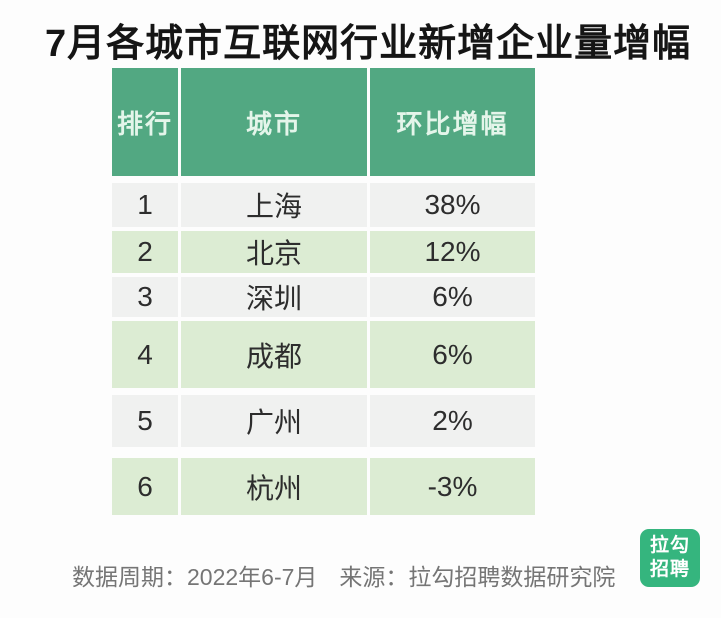 The height and width of the screenshot is (618, 721). What do you see at coordinates (274, 205) in the screenshot?
I see `city-cell: 上海` at bounding box center [274, 205].